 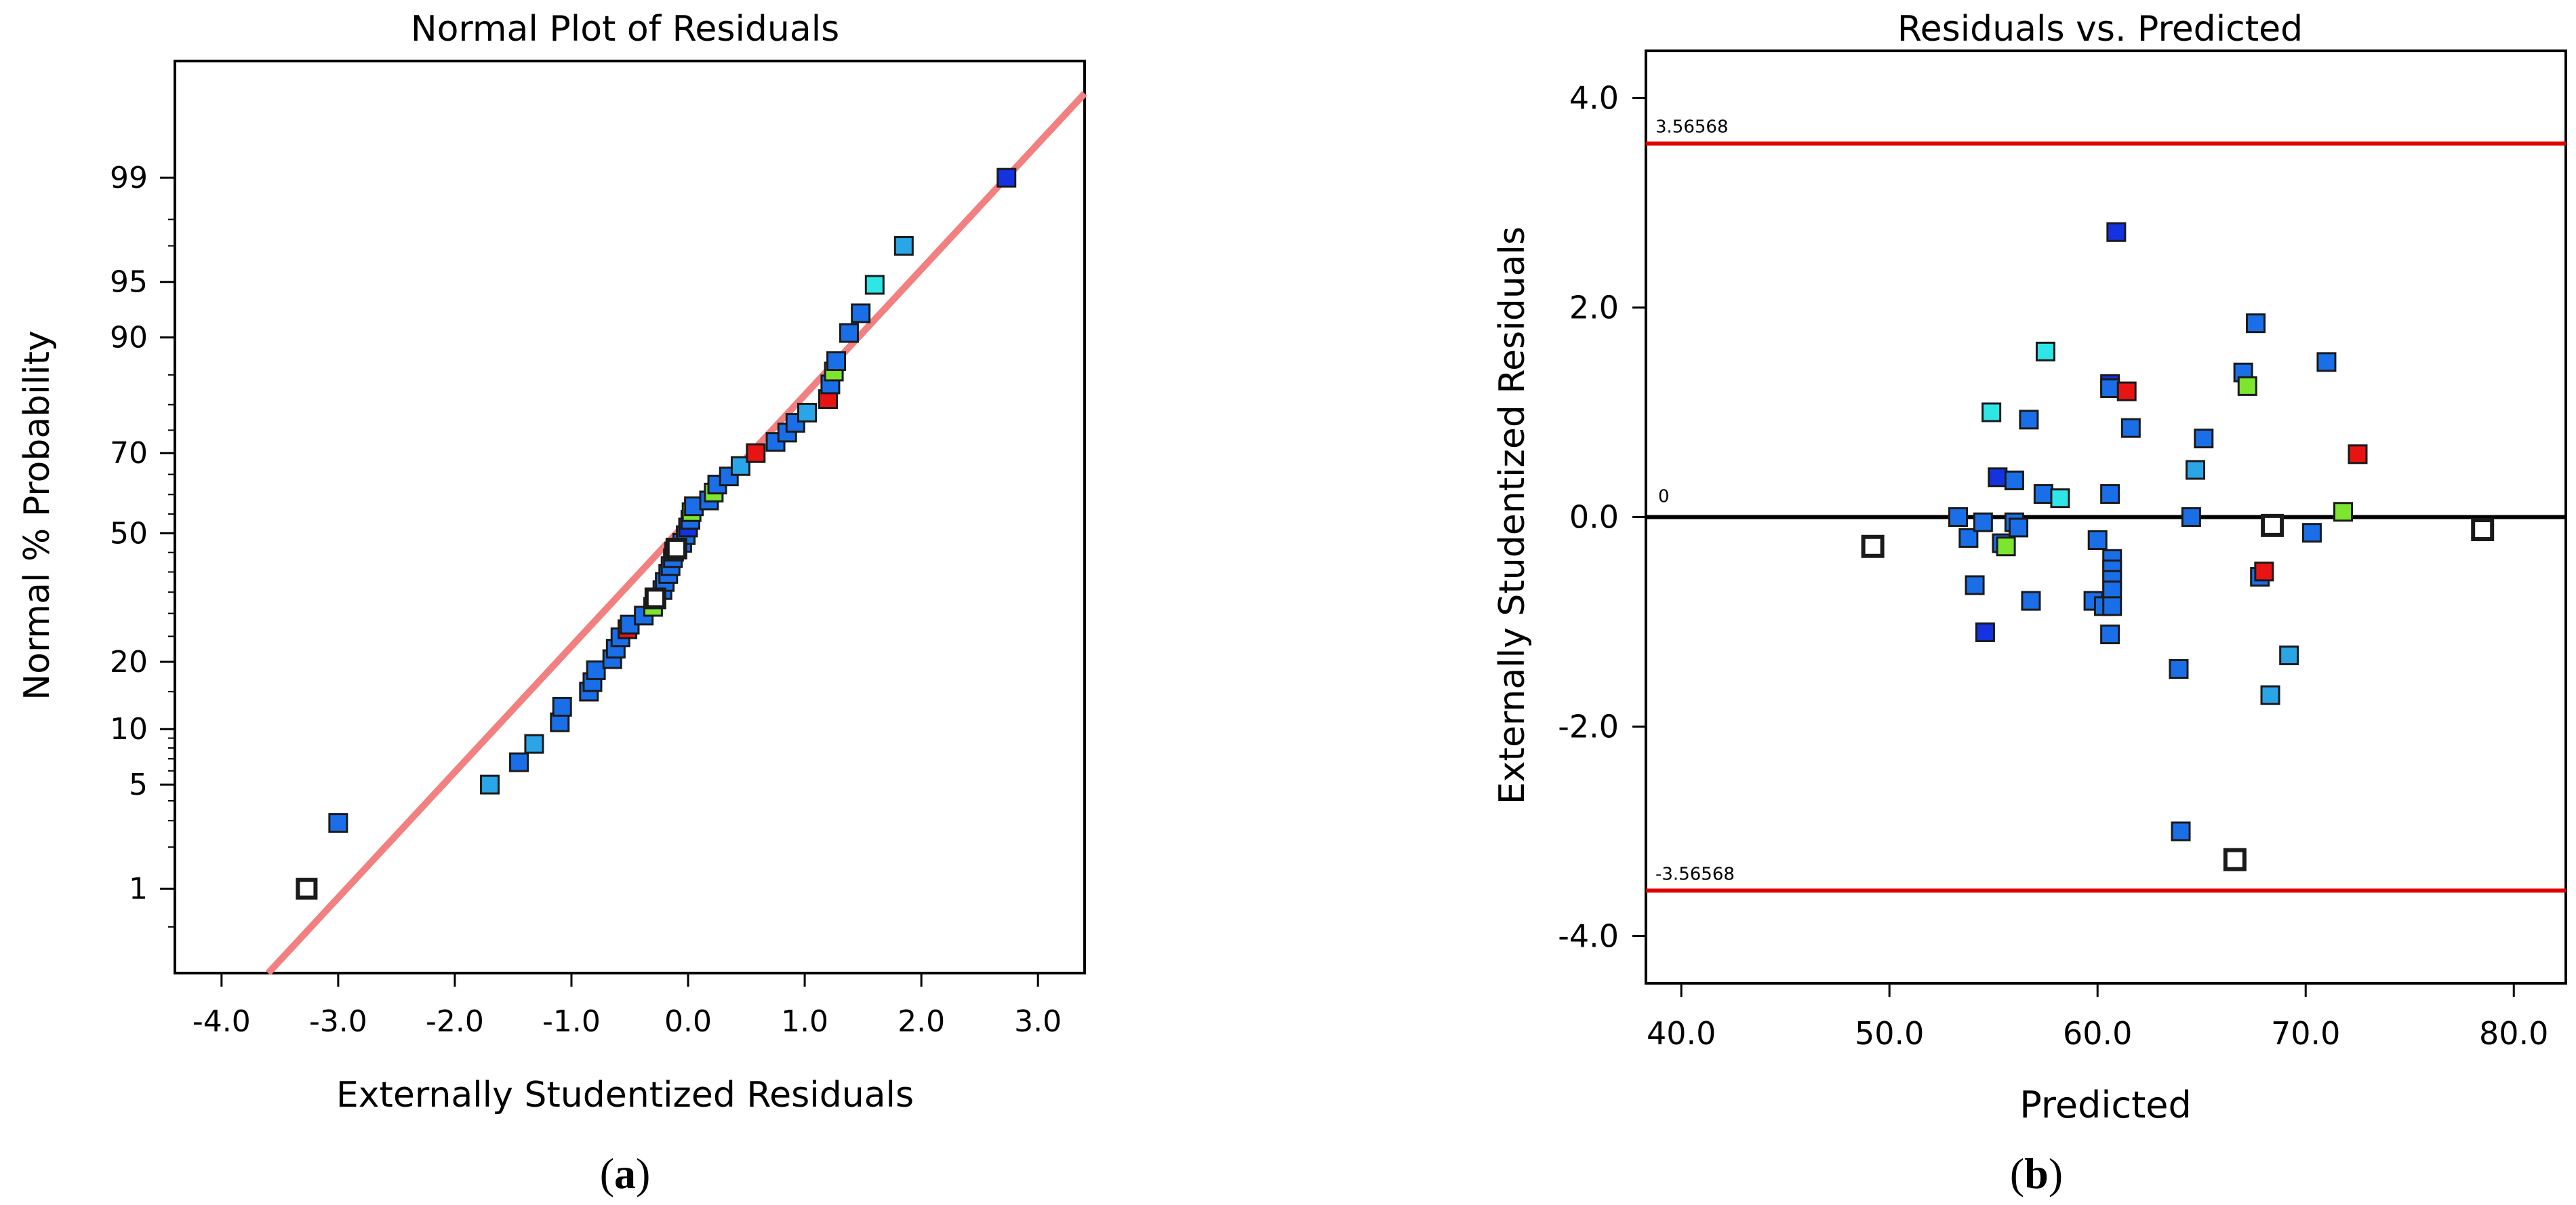 I want to click on zero-label: 0, so click(x=1664, y=497).